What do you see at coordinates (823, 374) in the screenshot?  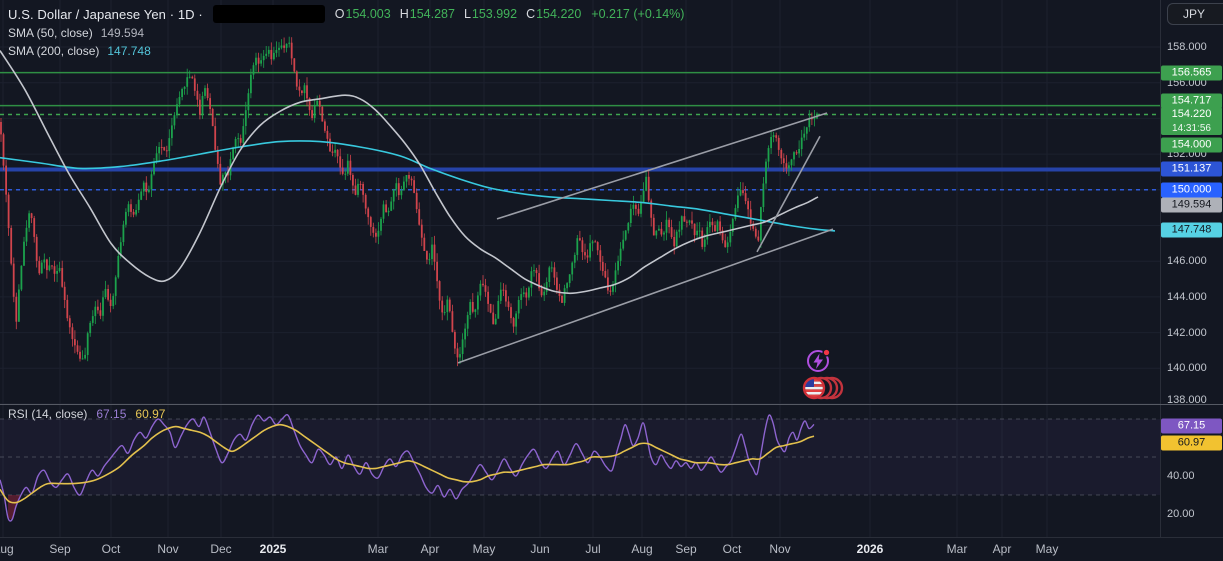 I see `event-icons` at bounding box center [823, 374].